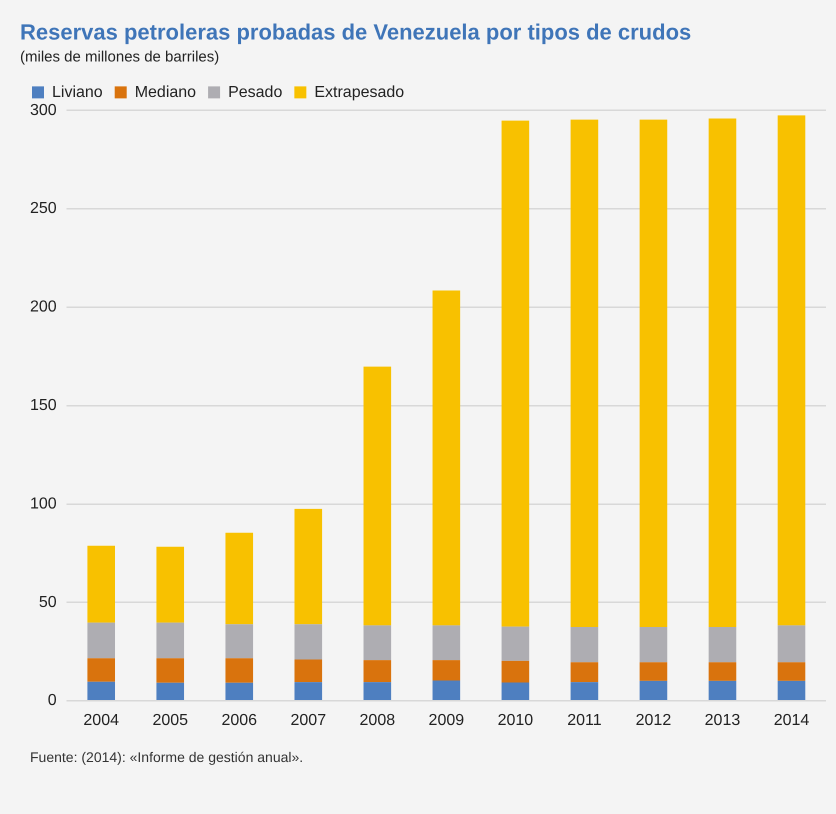 Image resolution: width=836 pixels, height=814 pixels. What do you see at coordinates (120, 57) in the screenshot?
I see `chart-subtitle: (miles de millones de barriles)` at bounding box center [120, 57].